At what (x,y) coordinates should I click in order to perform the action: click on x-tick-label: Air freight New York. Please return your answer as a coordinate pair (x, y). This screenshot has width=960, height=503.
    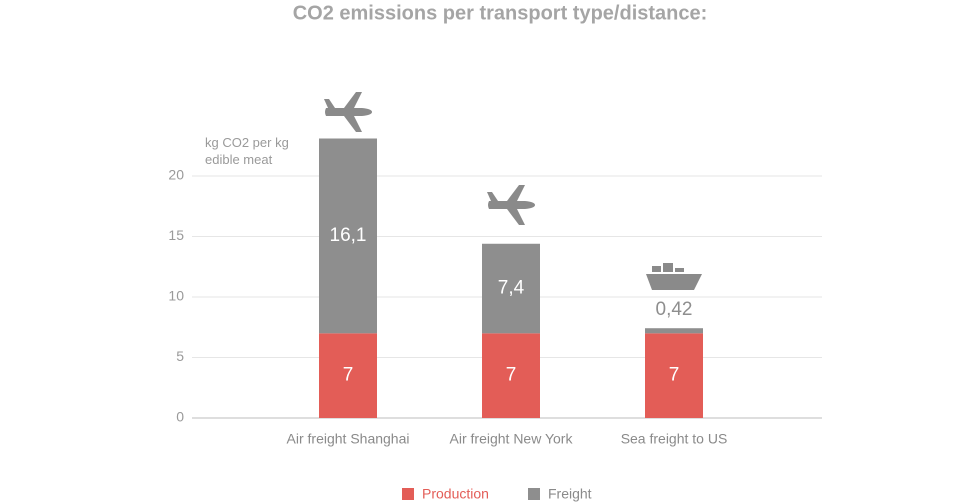
    Looking at the image, I should click on (512, 439).